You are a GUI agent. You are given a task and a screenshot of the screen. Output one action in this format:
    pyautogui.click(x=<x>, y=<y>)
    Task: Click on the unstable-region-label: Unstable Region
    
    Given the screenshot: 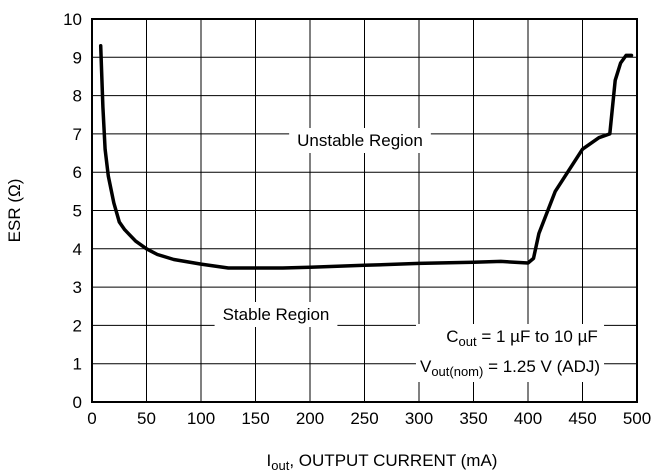 What is the action you would take?
    pyautogui.click(x=360, y=140)
    